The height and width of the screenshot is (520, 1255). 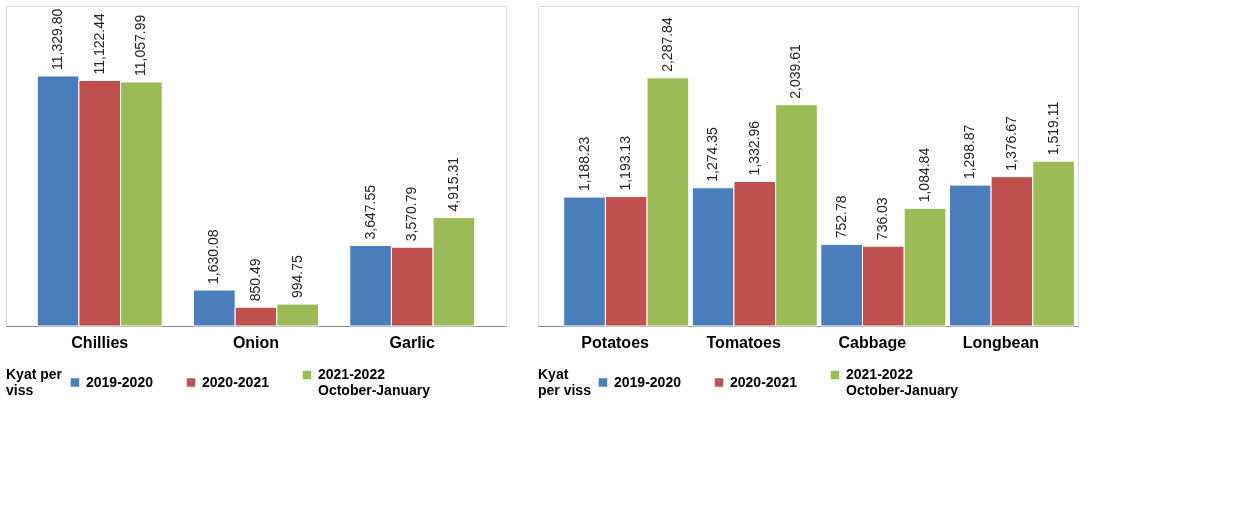 What do you see at coordinates (100, 342) in the screenshot?
I see `x-tick-label: Chillies` at bounding box center [100, 342].